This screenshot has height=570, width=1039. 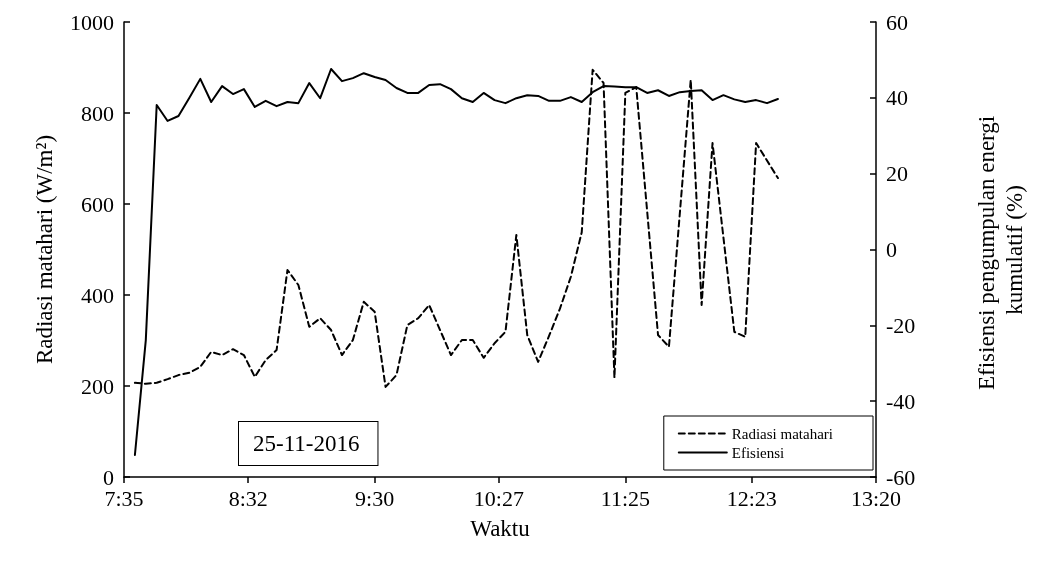 I want to click on y2-tick-label: 20, so click(x=897, y=174).